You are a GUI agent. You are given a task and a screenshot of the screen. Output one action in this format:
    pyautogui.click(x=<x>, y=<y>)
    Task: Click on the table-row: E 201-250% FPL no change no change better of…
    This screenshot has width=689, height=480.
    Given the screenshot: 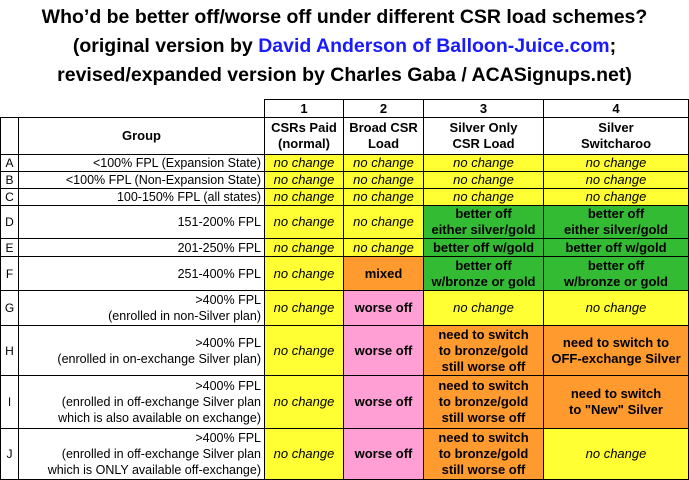 What is the action you would take?
    pyautogui.click(x=344, y=247)
    